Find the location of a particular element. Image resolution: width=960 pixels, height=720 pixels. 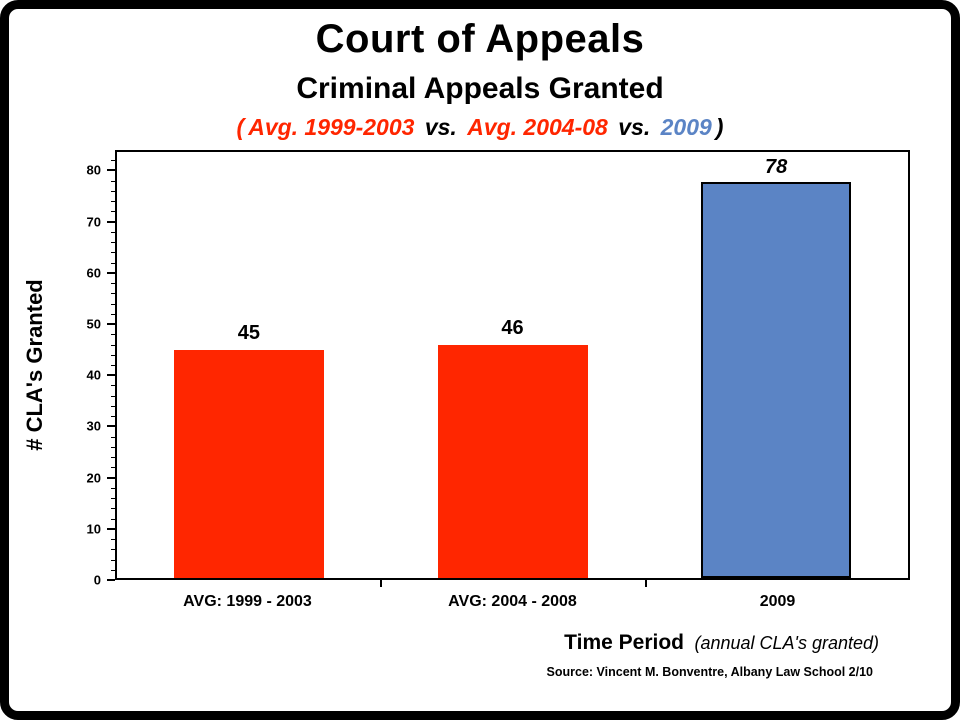

bar-value-label: 78 is located at coordinates (776, 167).